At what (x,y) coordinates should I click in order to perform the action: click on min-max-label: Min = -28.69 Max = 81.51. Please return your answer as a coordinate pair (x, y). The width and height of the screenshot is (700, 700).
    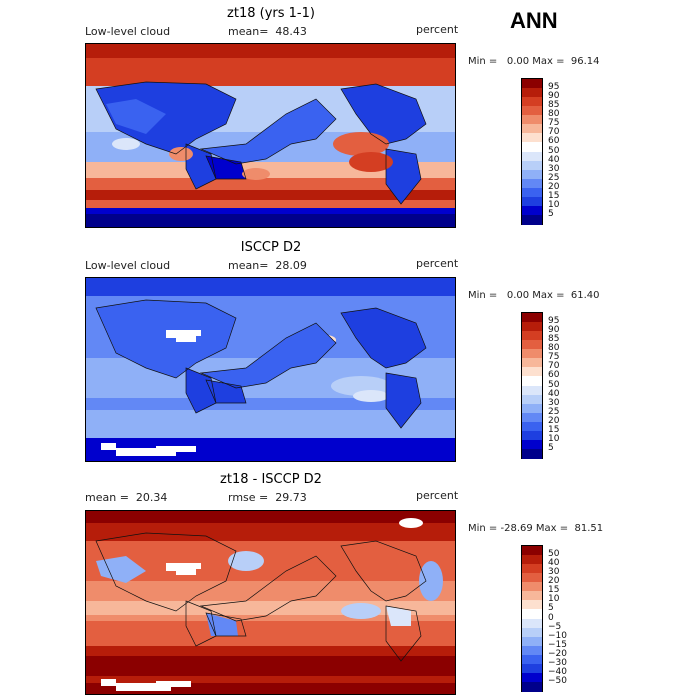
    Looking at the image, I should click on (536, 528).